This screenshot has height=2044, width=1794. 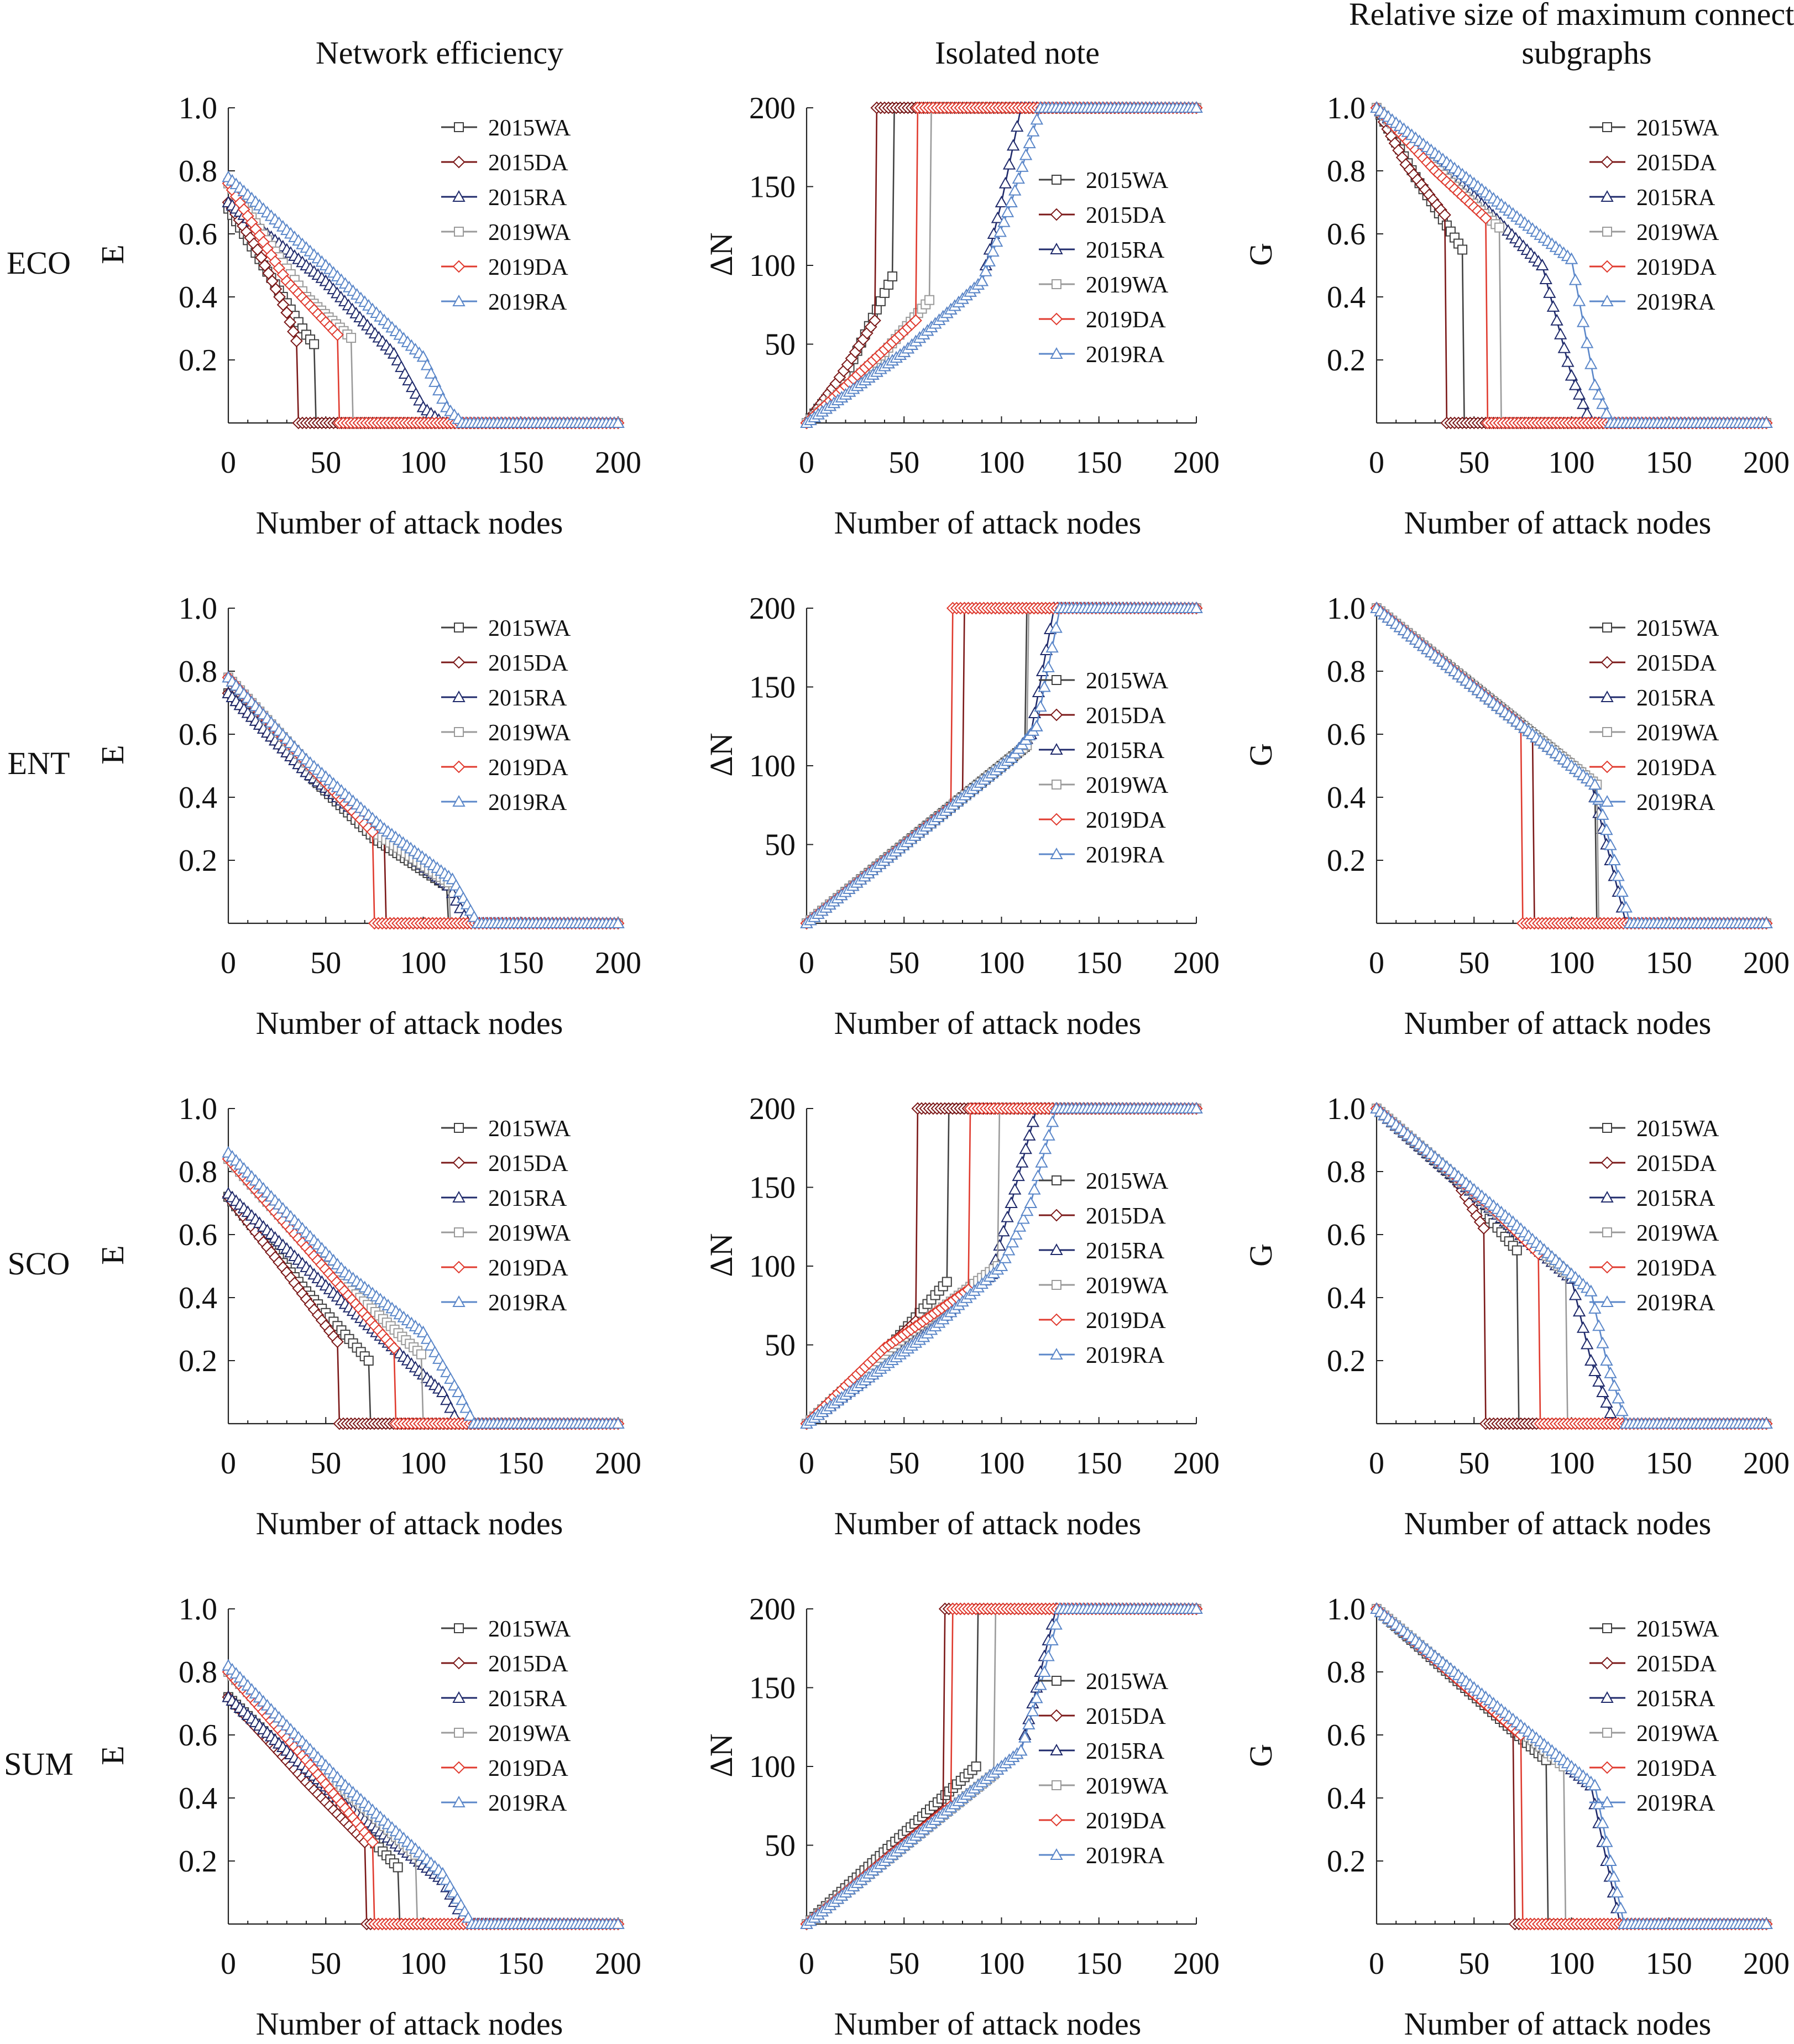 I want to click on row-label-sum: SUM, so click(x=39, y=1764).